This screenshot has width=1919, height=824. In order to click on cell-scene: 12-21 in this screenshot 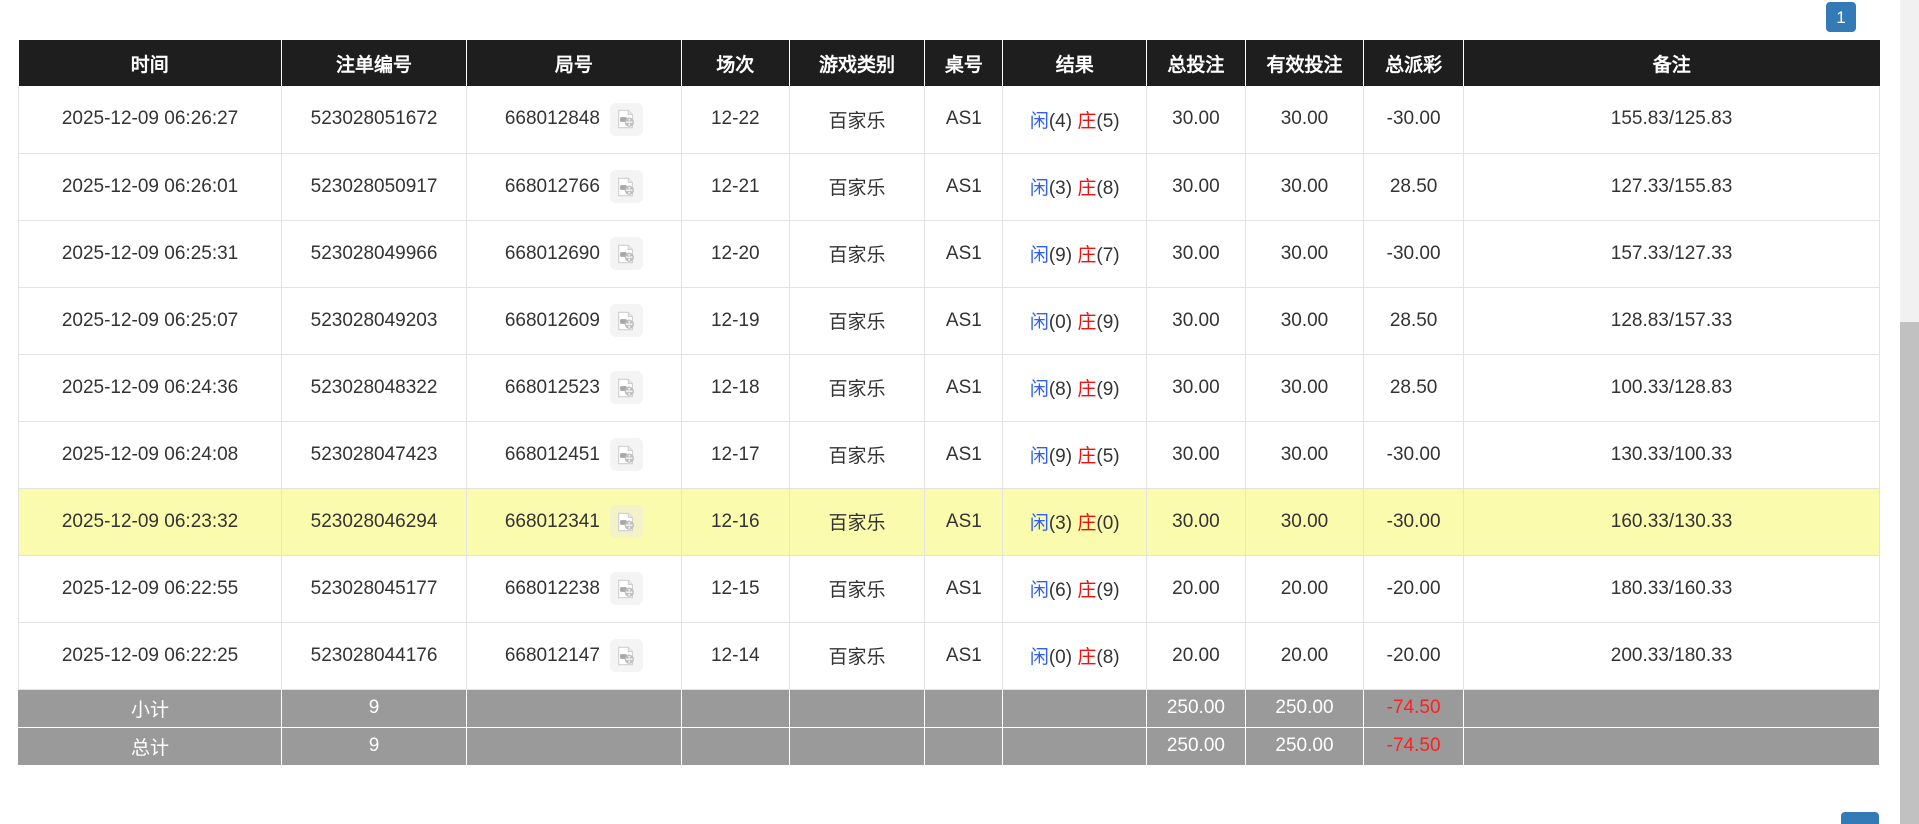, I will do `click(735, 187)`.